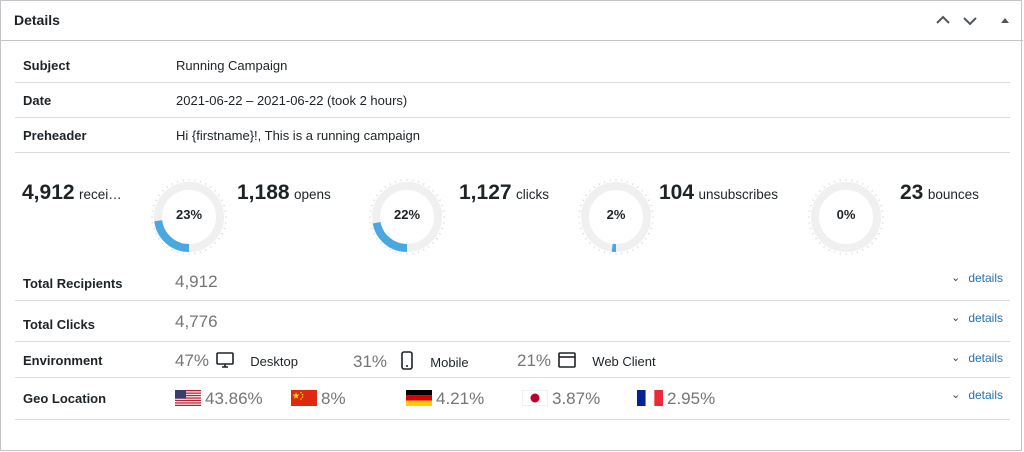 This screenshot has width=1024, height=452. I want to click on ring-track, so click(846, 217).